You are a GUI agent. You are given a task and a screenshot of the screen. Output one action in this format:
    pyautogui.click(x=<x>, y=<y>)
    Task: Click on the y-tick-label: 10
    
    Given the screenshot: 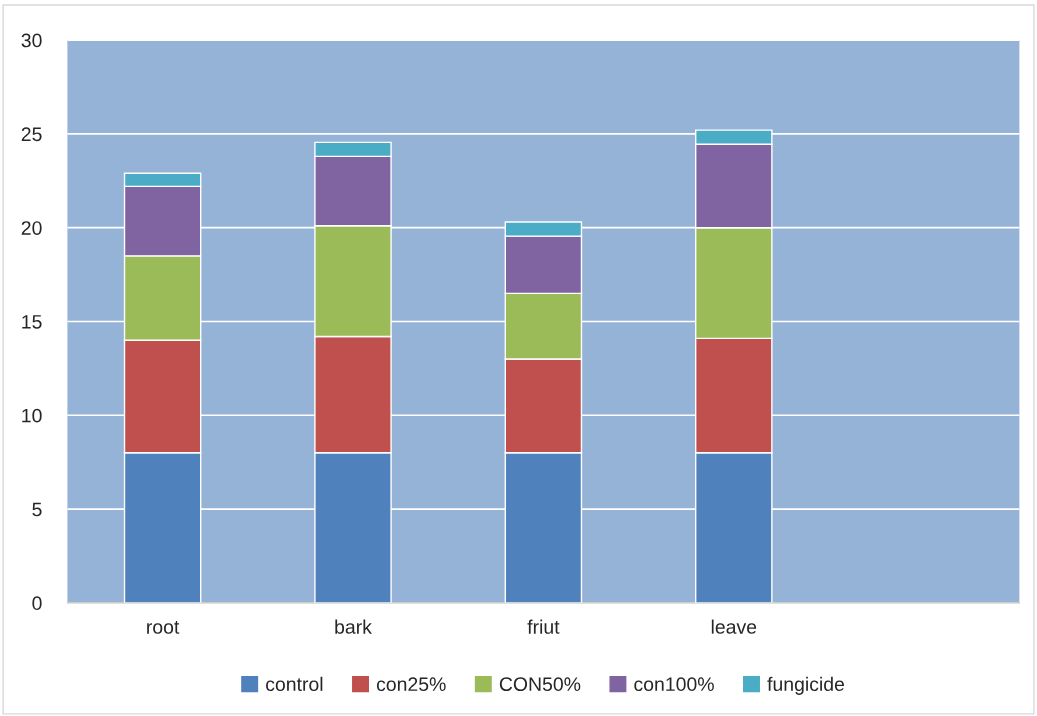 What is the action you would take?
    pyautogui.click(x=32, y=415)
    